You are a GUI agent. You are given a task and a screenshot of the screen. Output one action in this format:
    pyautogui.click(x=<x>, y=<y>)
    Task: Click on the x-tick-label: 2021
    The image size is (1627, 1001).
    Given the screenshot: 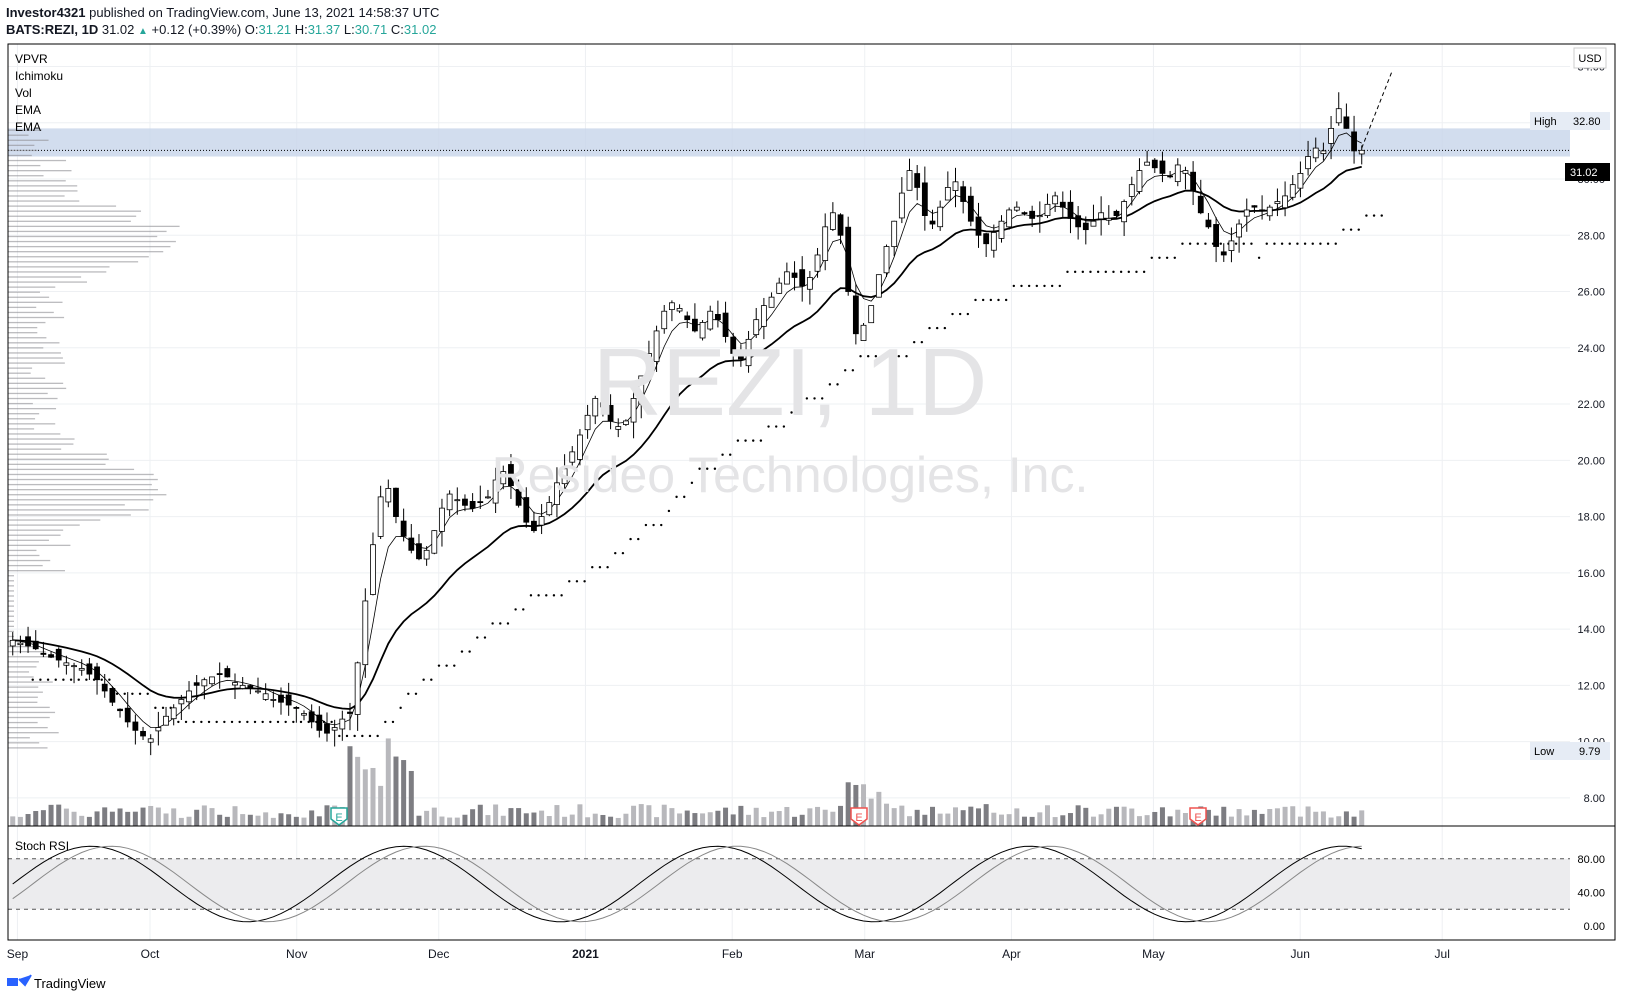 What is the action you would take?
    pyautogui.click(x=585, y=954)
    